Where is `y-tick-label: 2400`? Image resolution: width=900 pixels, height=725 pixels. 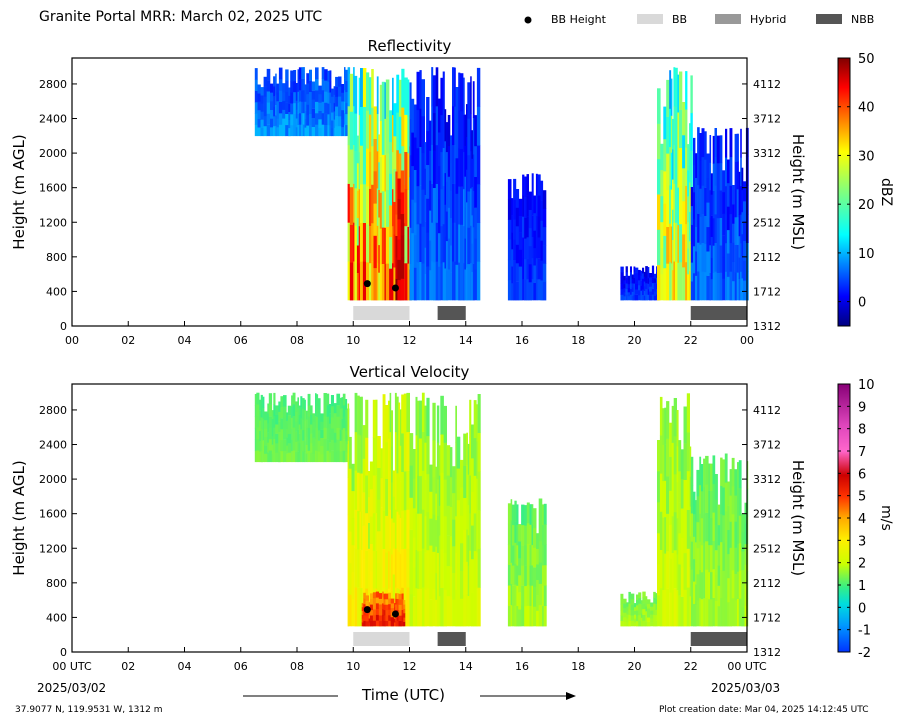 y-tick-label: 2400 is located at coordinates (53, 119).